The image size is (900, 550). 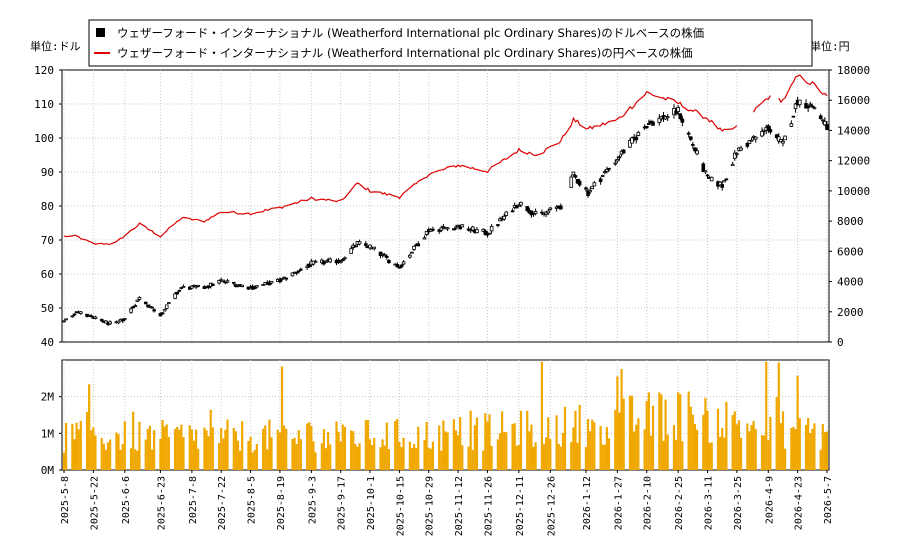 What do you see at coordinates (44, 138) in the screenshot?
I see `left-tick-label: 100` at bounding box center [44, 138].